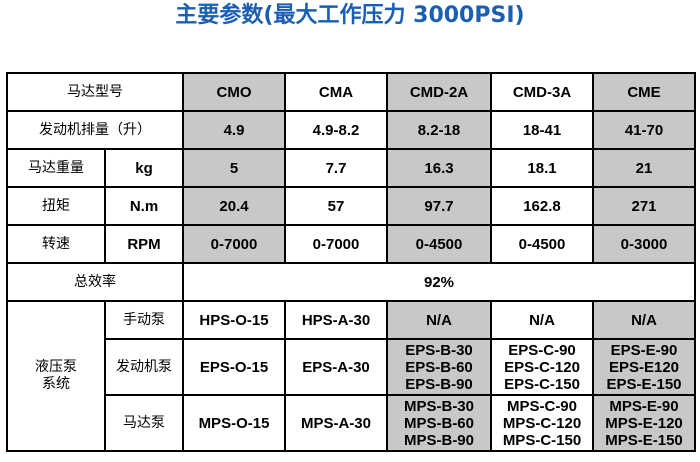  Describe the element at coordinates (644, 206) in the screenshot. I see `table-cell: 271` at that location.